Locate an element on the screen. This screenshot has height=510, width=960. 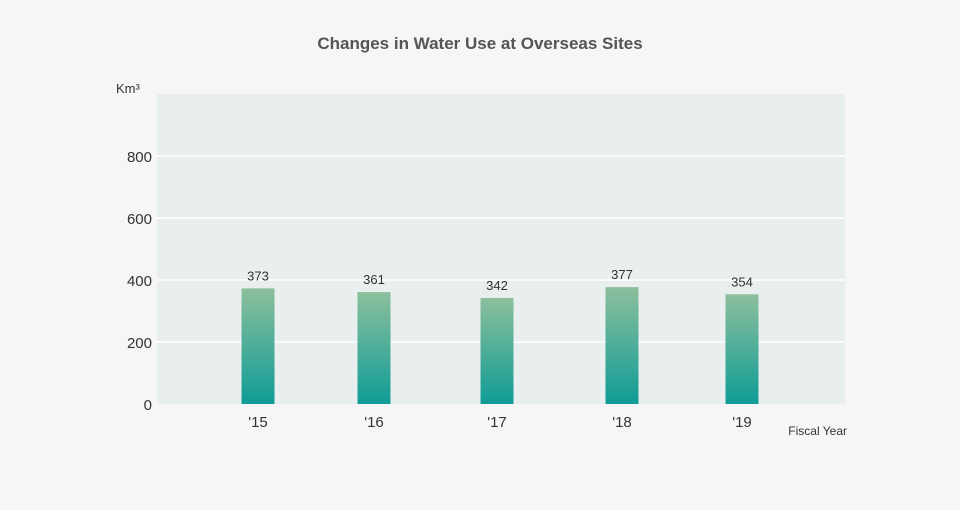
chart-title: Changes in Water Use at Overseas Sites is located at coordinates (480, 43).